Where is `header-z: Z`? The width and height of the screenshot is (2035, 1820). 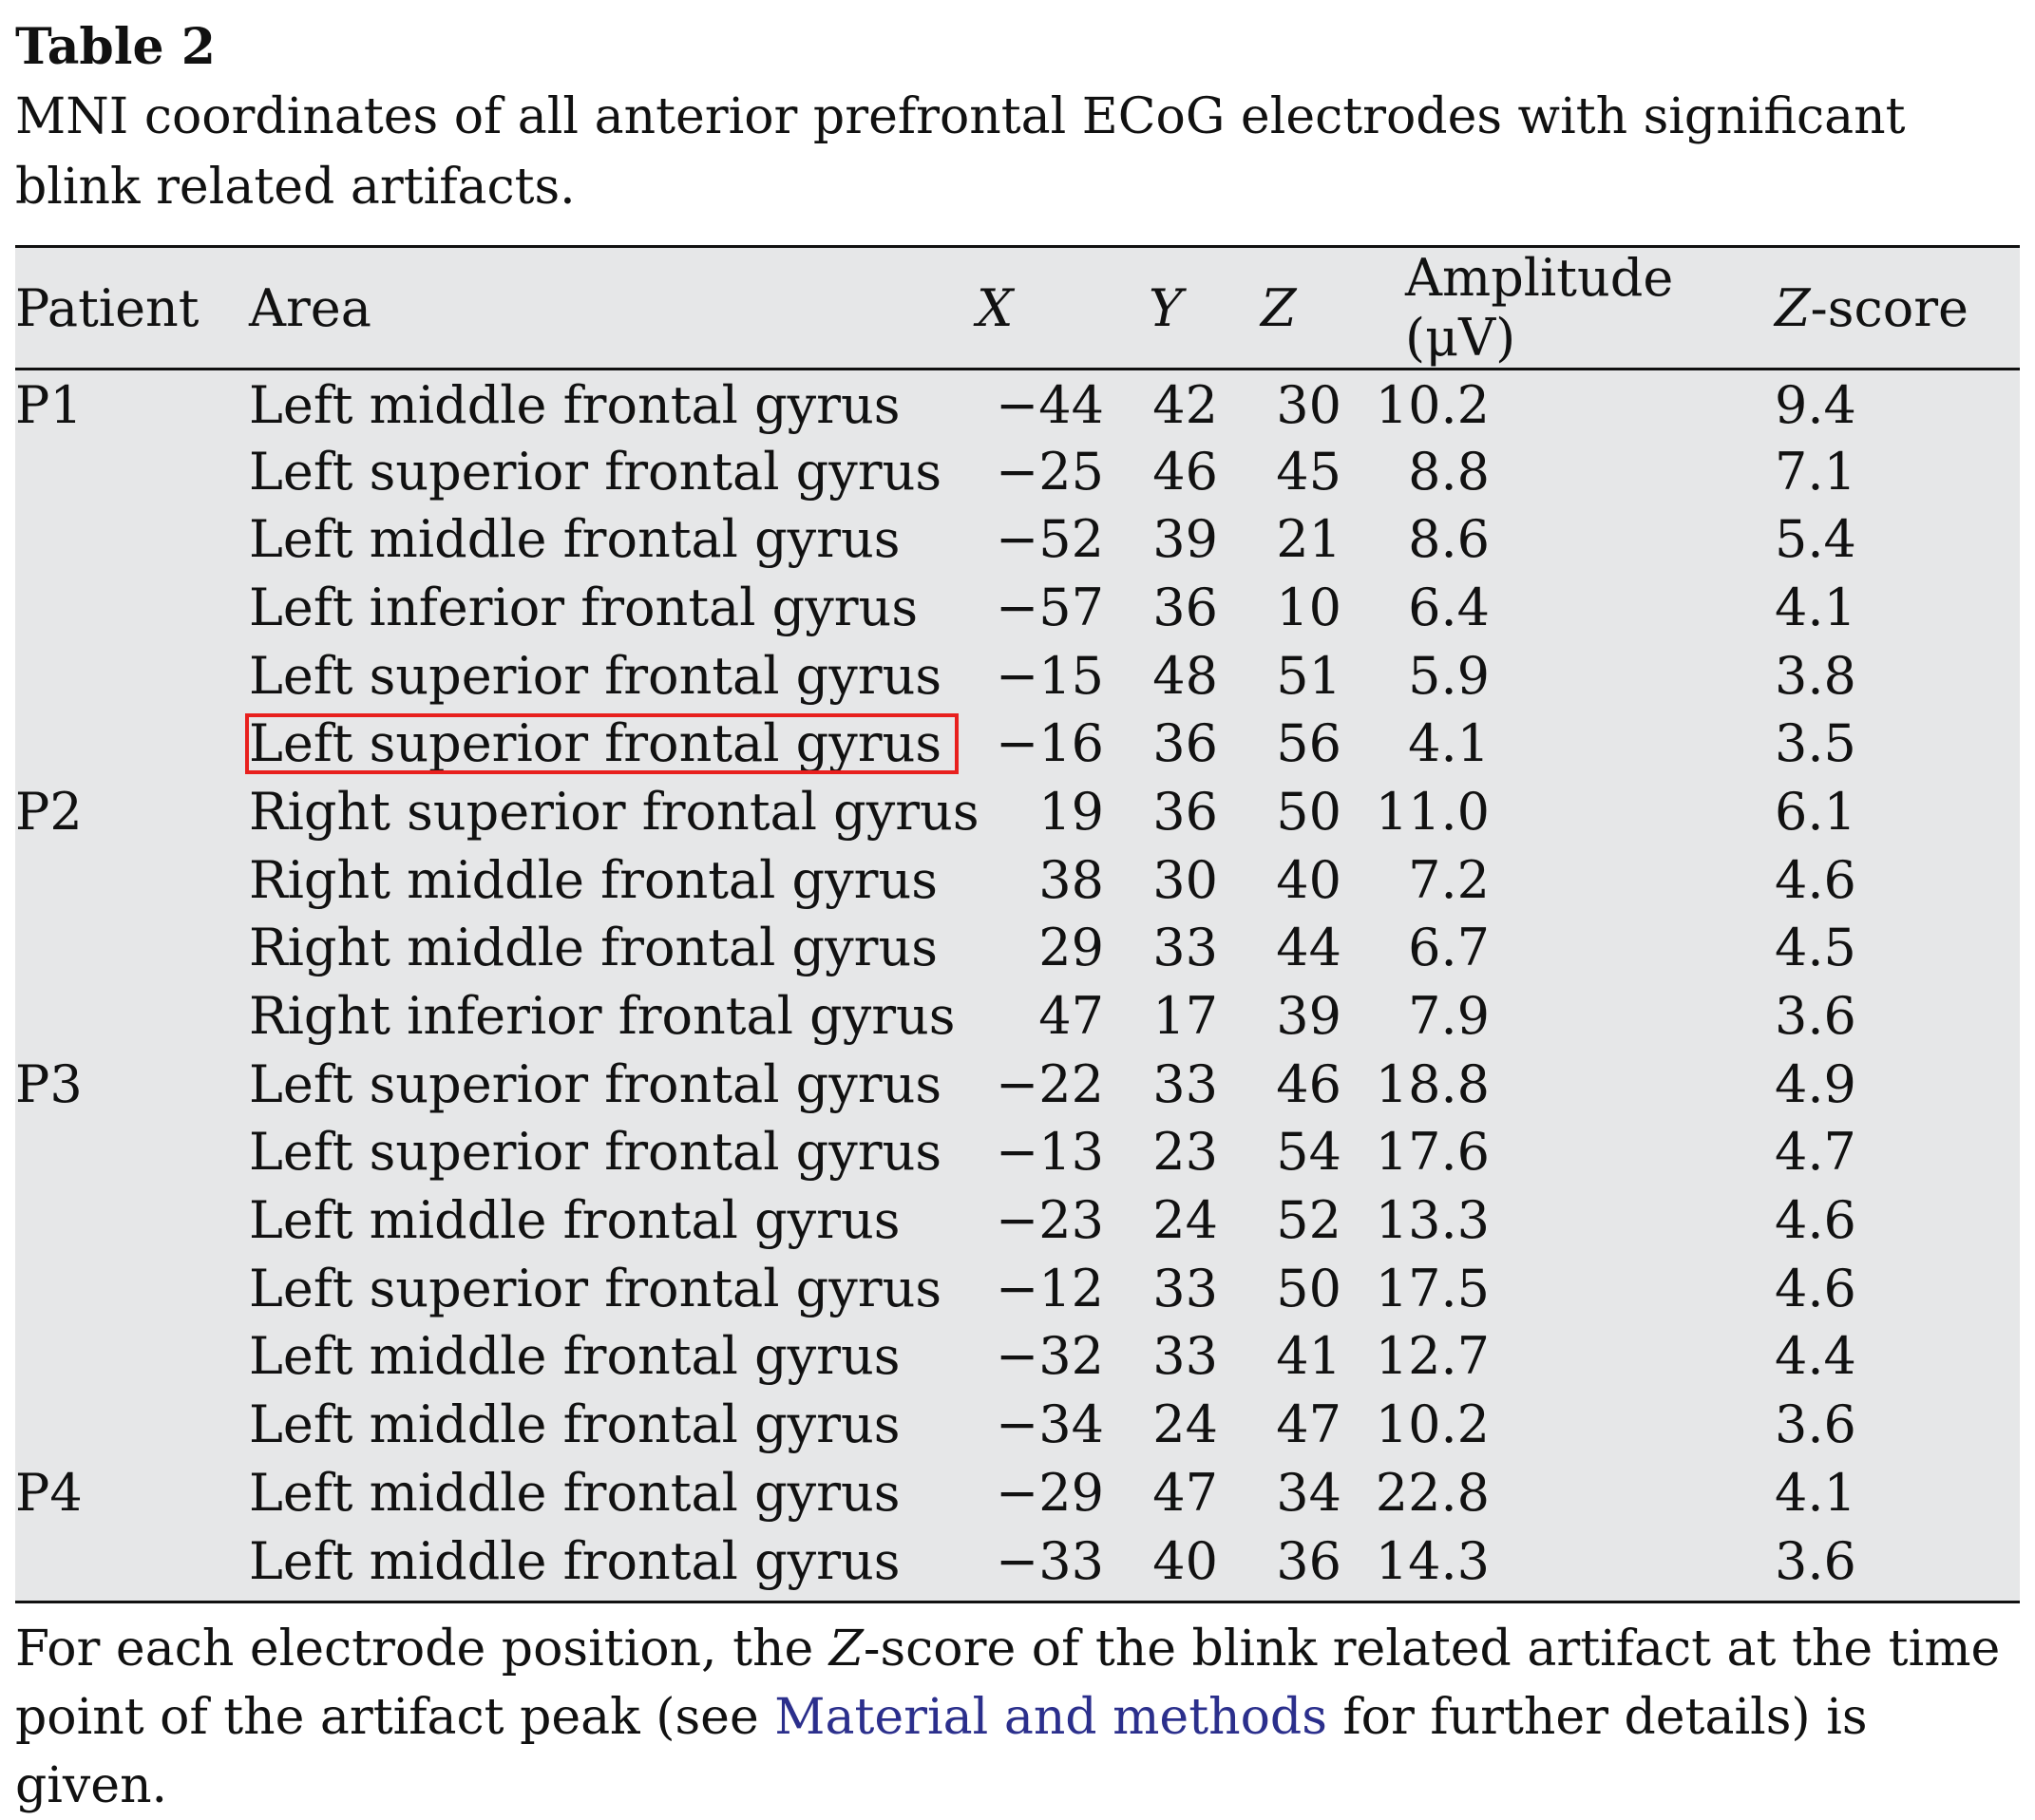
header-z: Z is located at coordinates (1279, 309).